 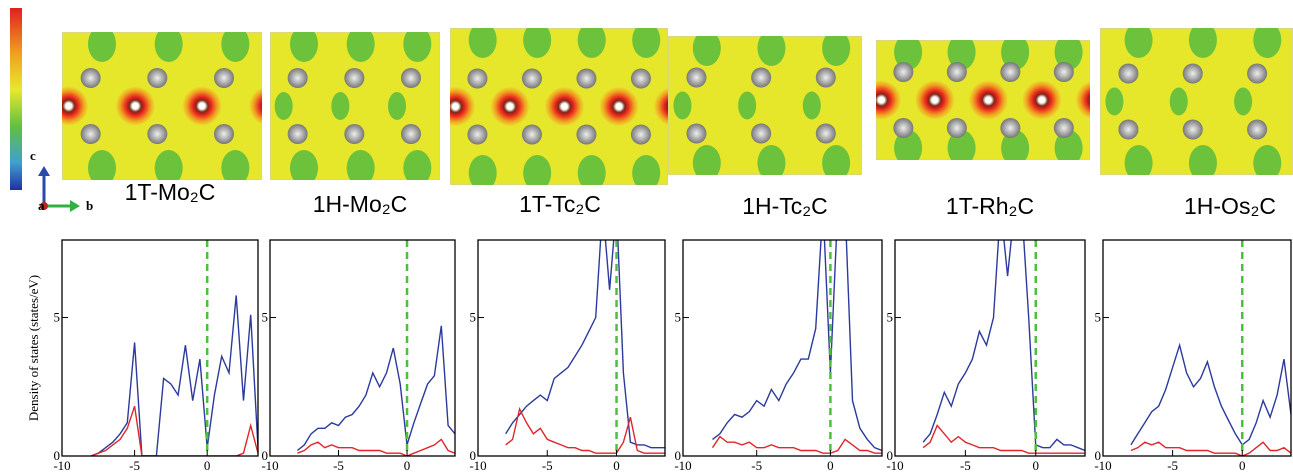 I want to click on axis-label-a: a, so click(x=41, y=205).